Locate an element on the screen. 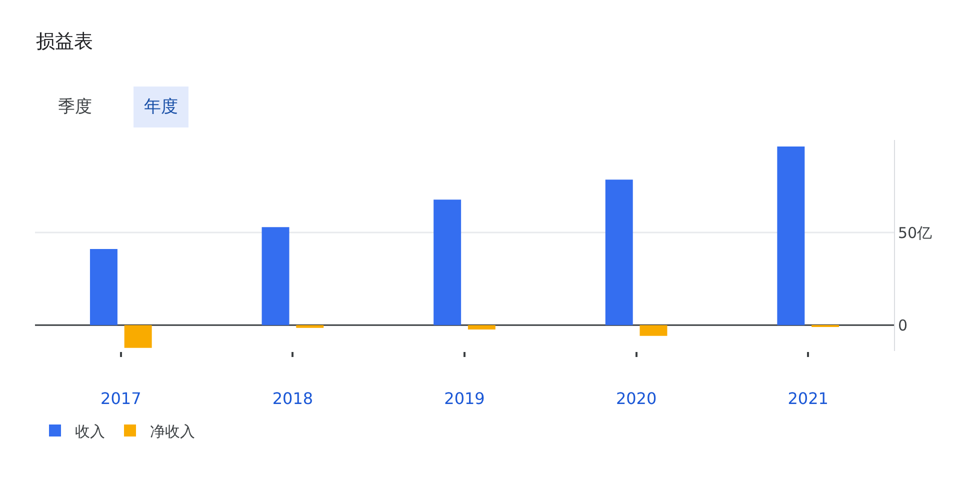 The image size is (969, 486). text: 季度 is located at coordinates (75, 107).